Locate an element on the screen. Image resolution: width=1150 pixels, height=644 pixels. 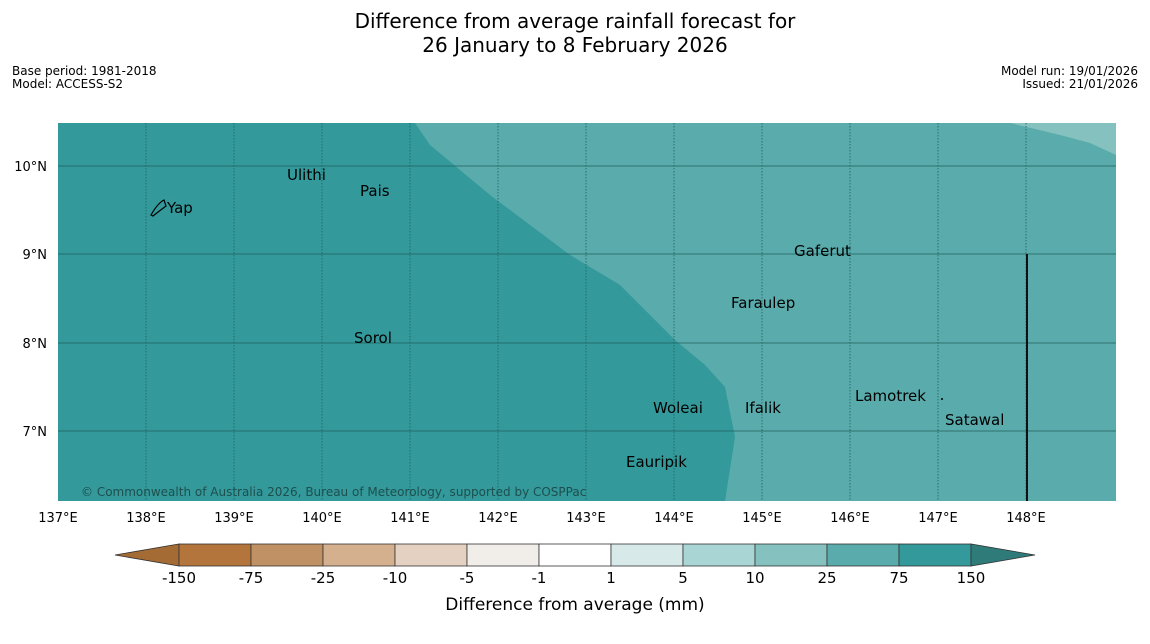
place-label: Sorol is located at coordinates (373, 338).